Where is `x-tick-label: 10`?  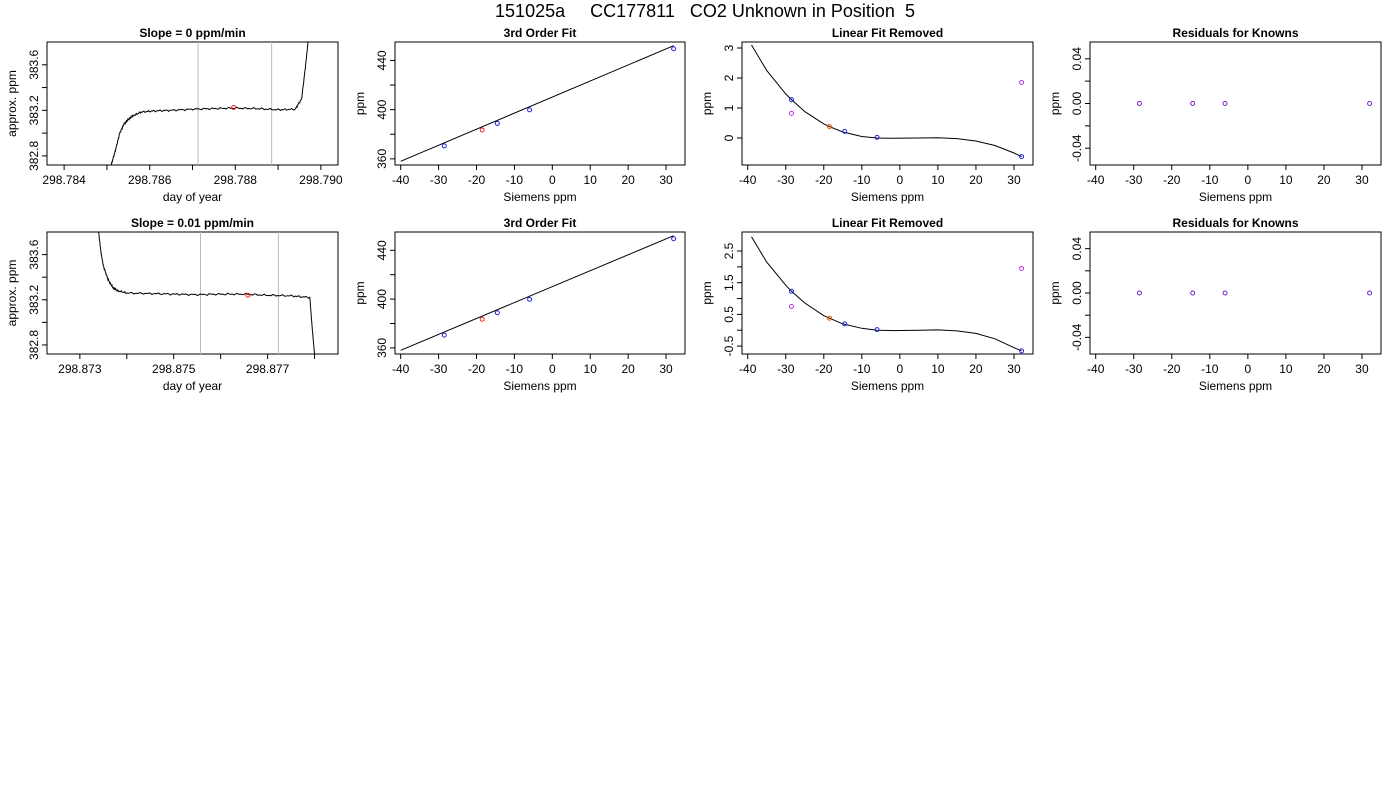
x-tick-label: 10 is located at coordinates (938, 369).